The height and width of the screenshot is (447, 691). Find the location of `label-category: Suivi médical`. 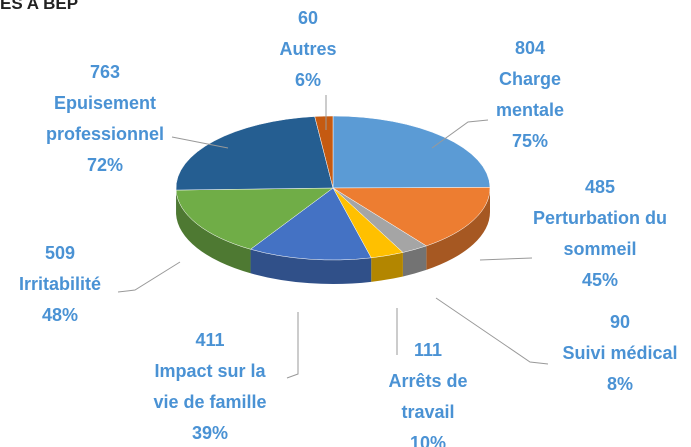

label-category: Suivi médical is located at coordinates (620, 353).